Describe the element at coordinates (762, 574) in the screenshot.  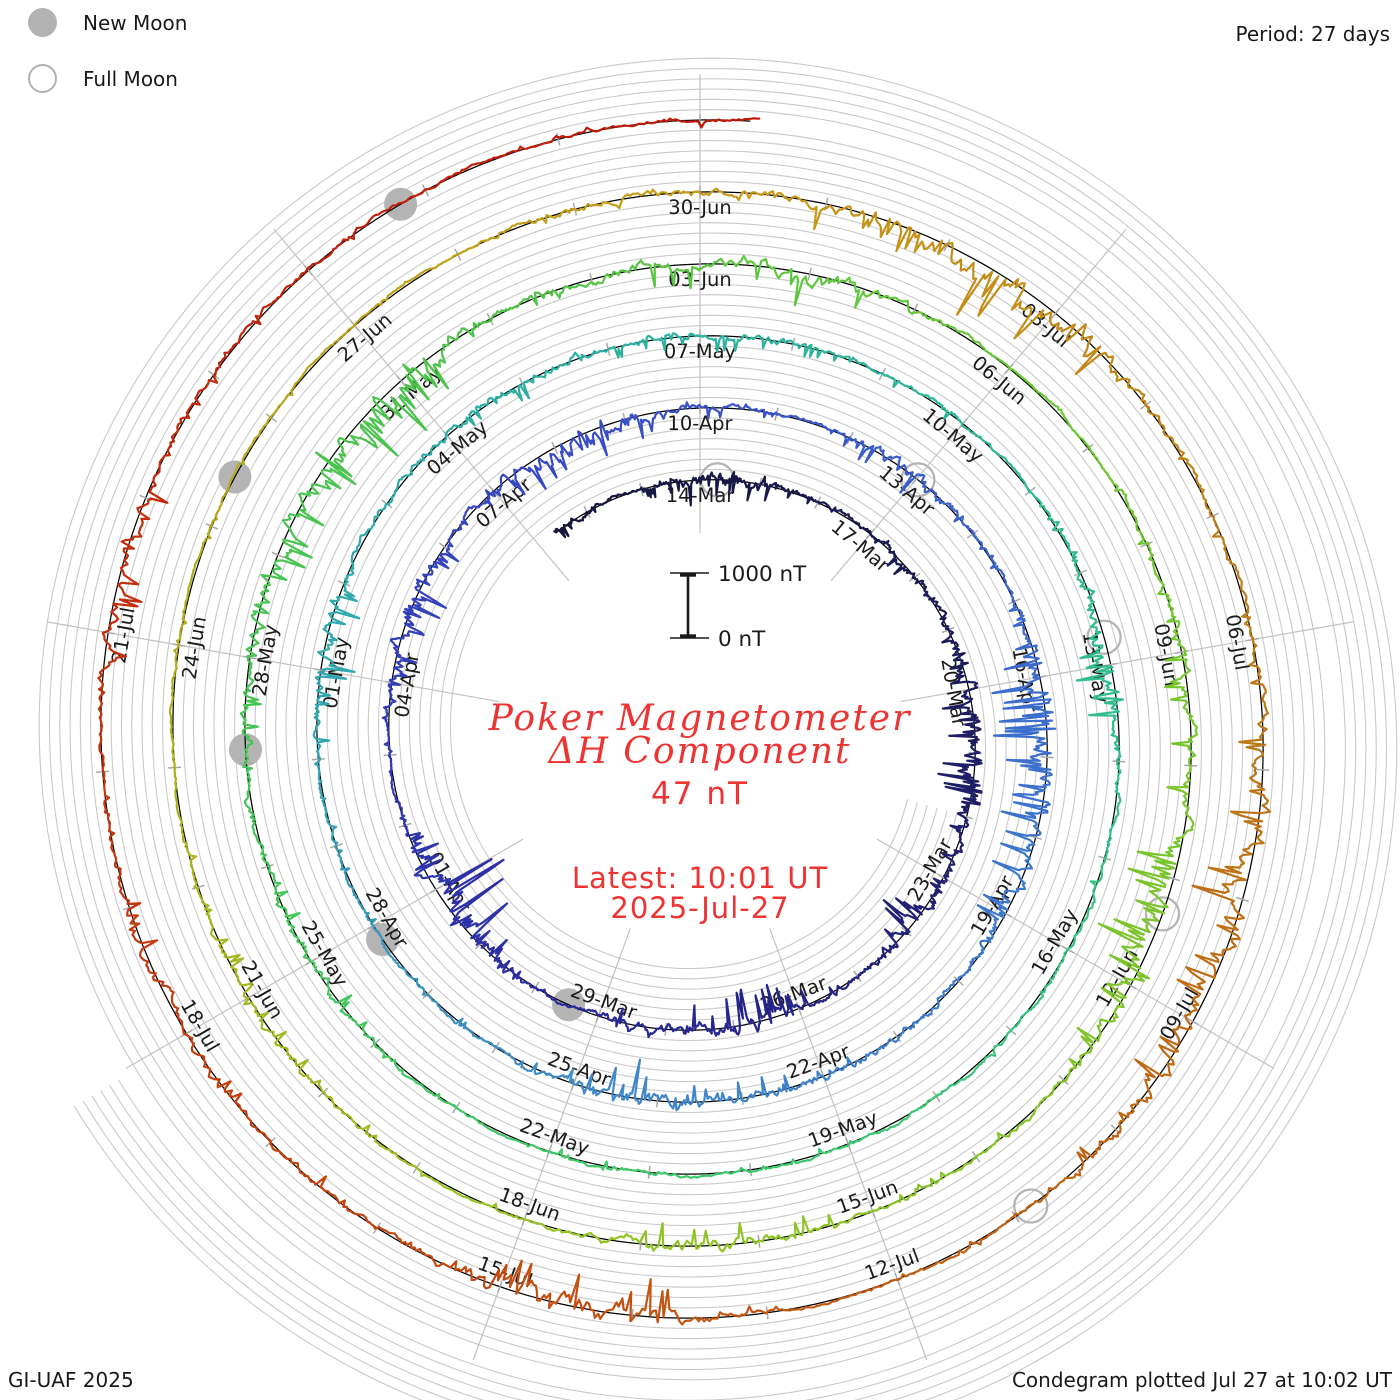
I see `scale-top-label: 1000 nT` at that location.